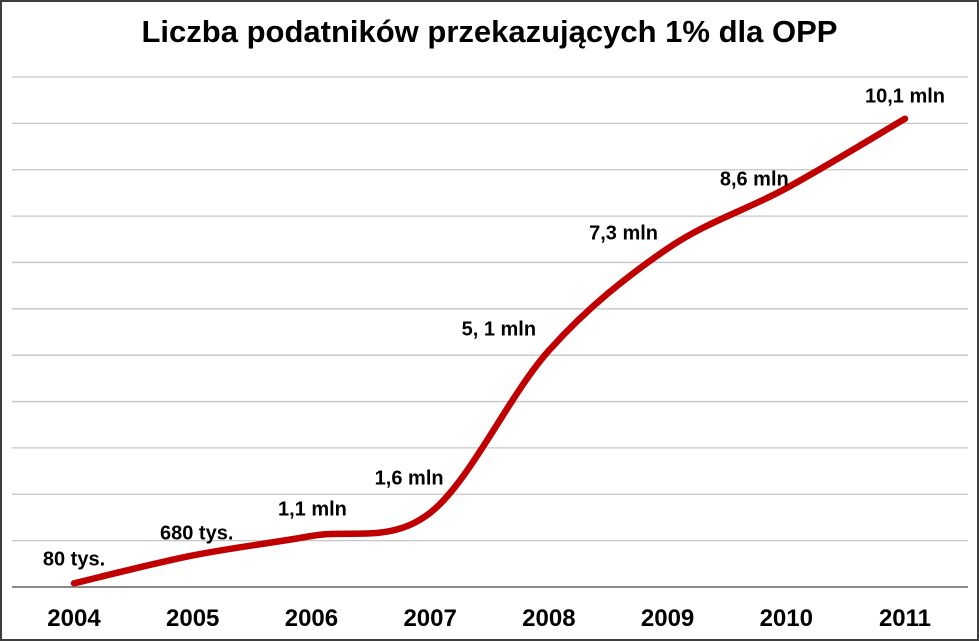 The width and height of the screenshot is (979, 641). What do you see at coordinates (409, 478) in the screenshot?
I see `data-label-2007: 1,6 mln` at bounding box center [409, 478].